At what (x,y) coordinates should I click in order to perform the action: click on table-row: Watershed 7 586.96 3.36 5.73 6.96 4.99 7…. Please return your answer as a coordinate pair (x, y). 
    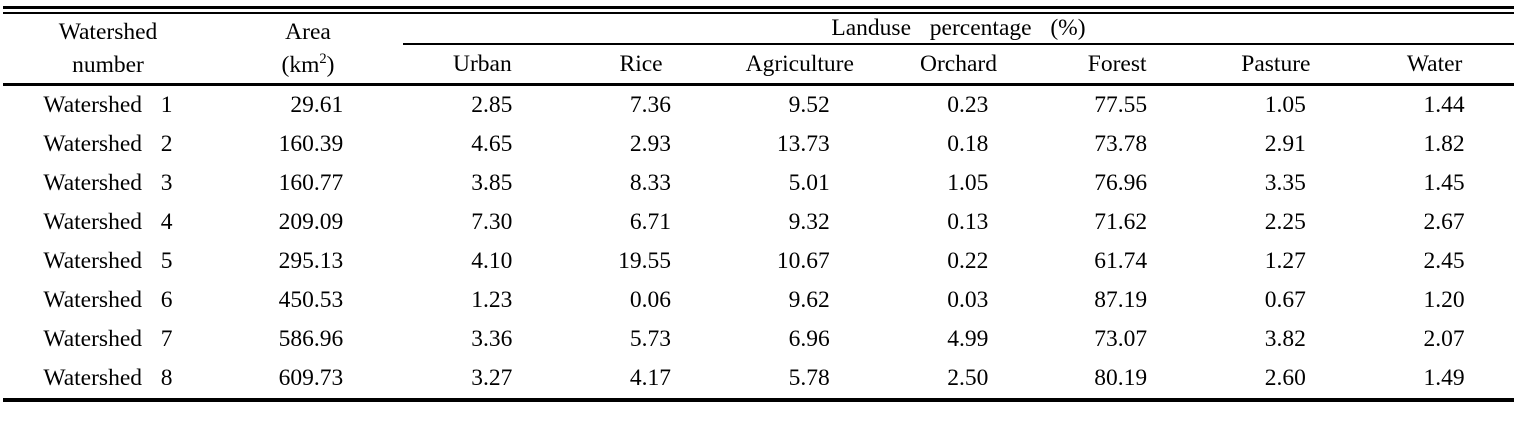
    Looking at the image, I should click on (758, 339).